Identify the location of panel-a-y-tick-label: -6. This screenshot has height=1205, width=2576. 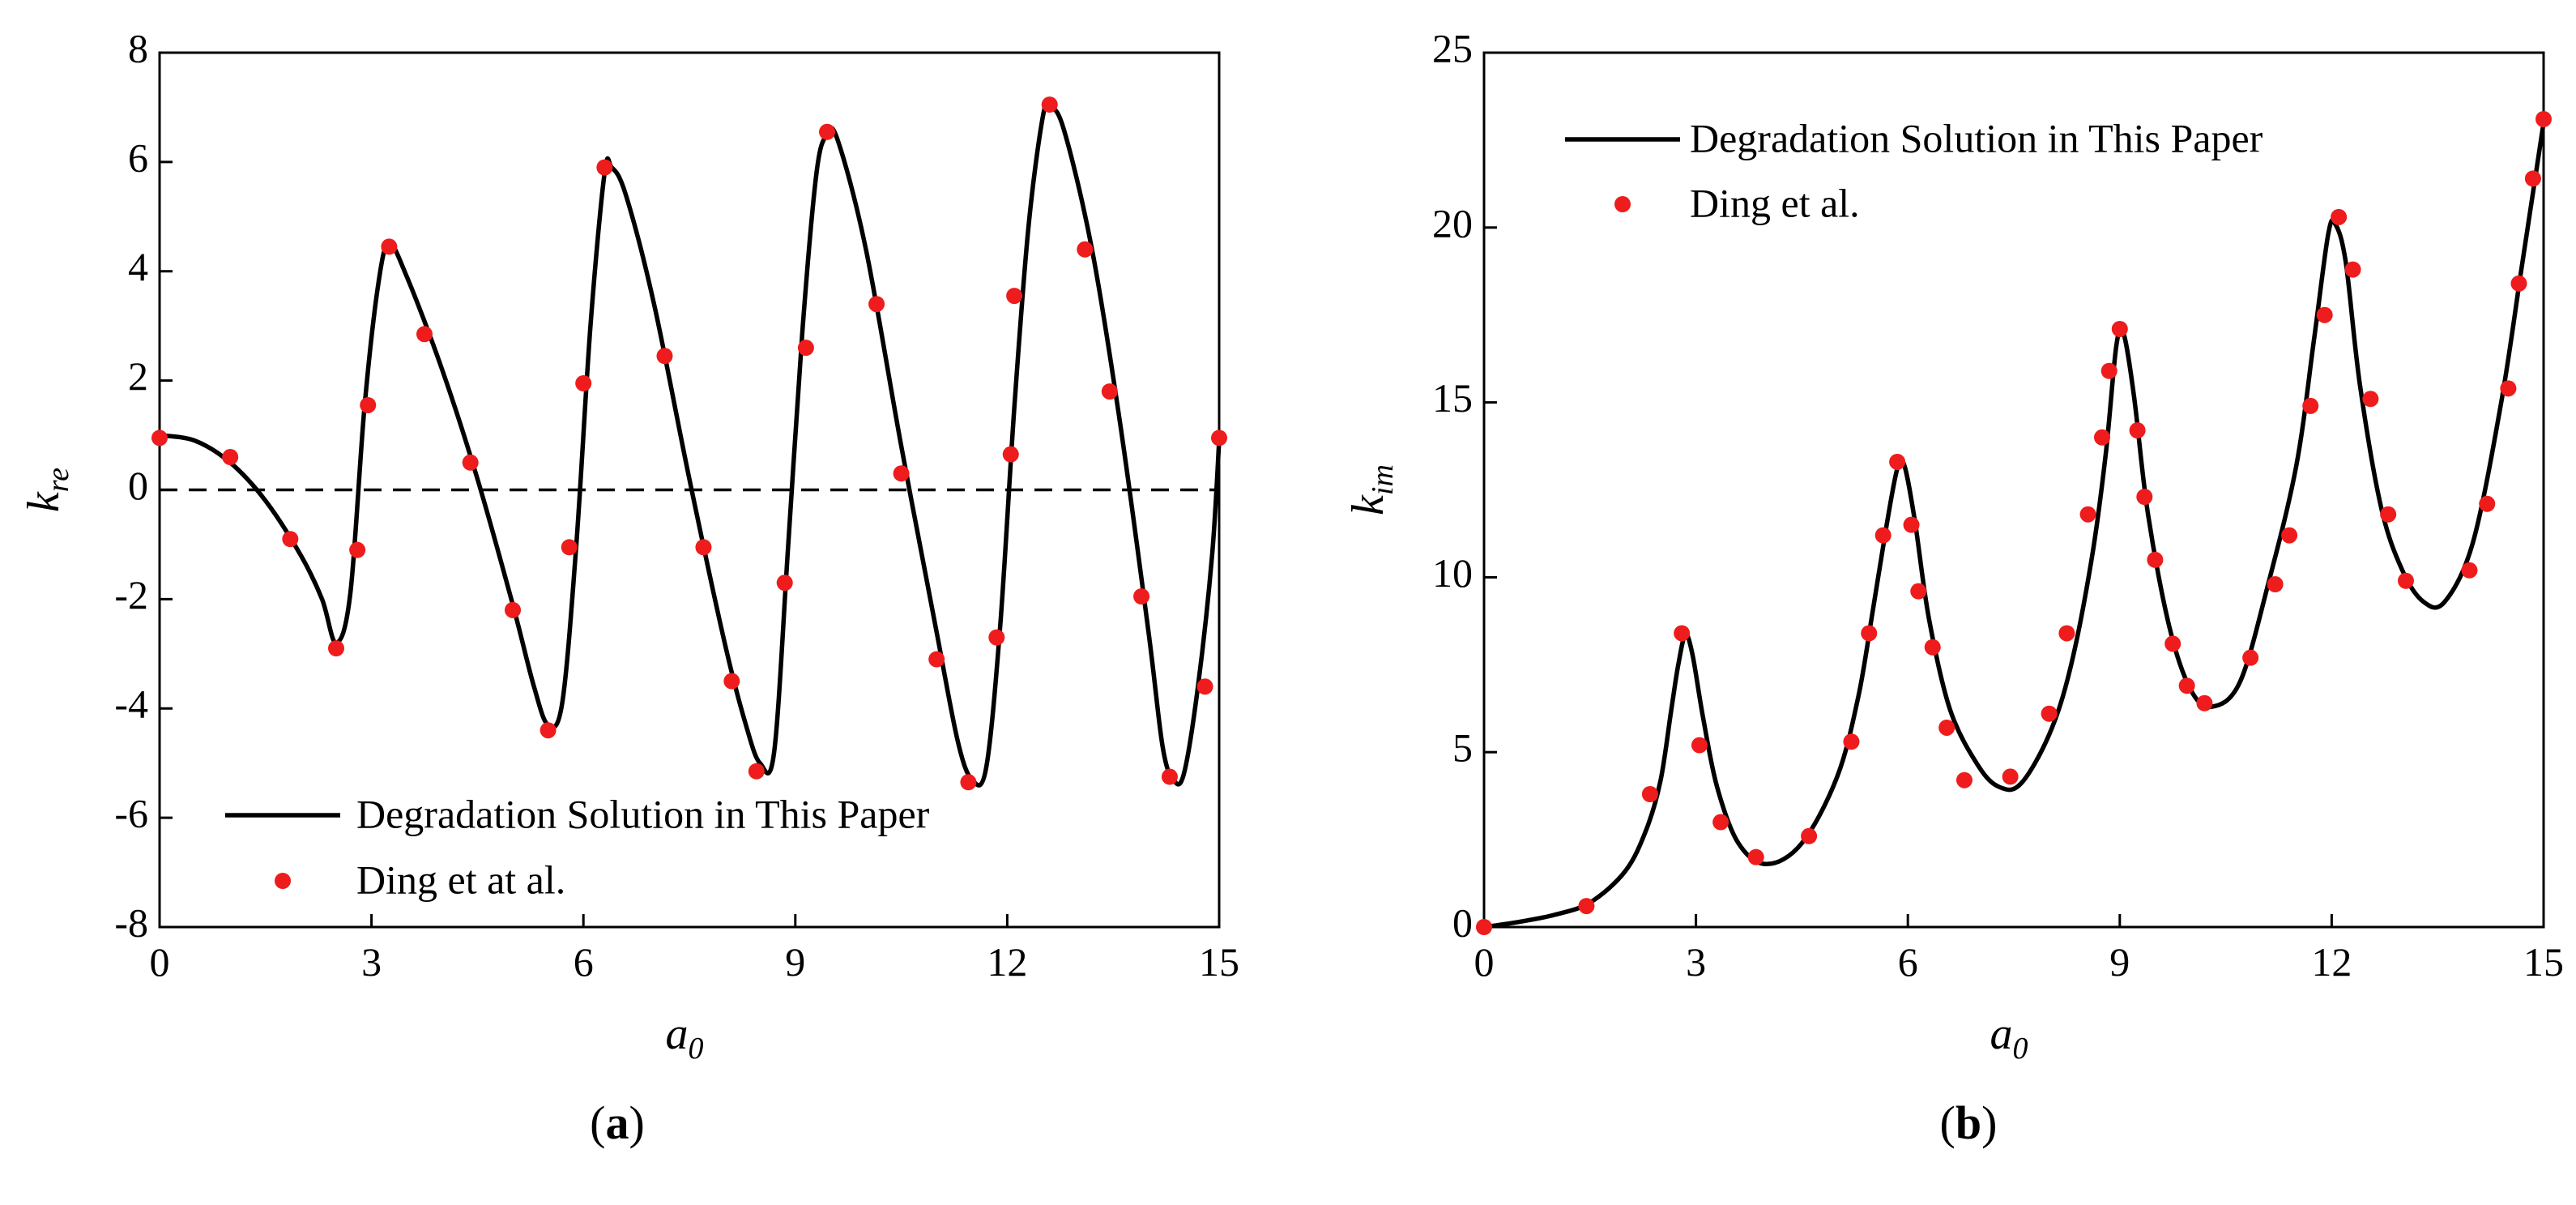
(131, 813).